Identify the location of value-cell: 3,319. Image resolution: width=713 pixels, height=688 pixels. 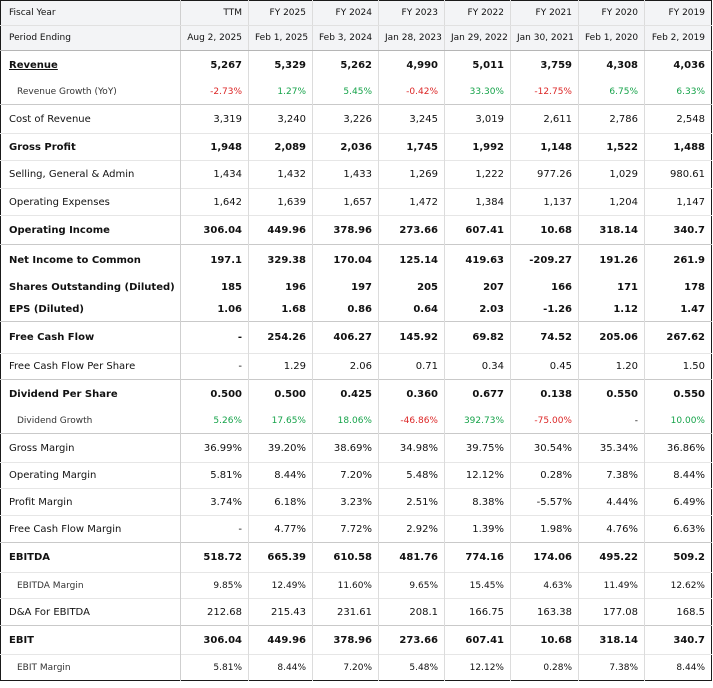
(214, 119).